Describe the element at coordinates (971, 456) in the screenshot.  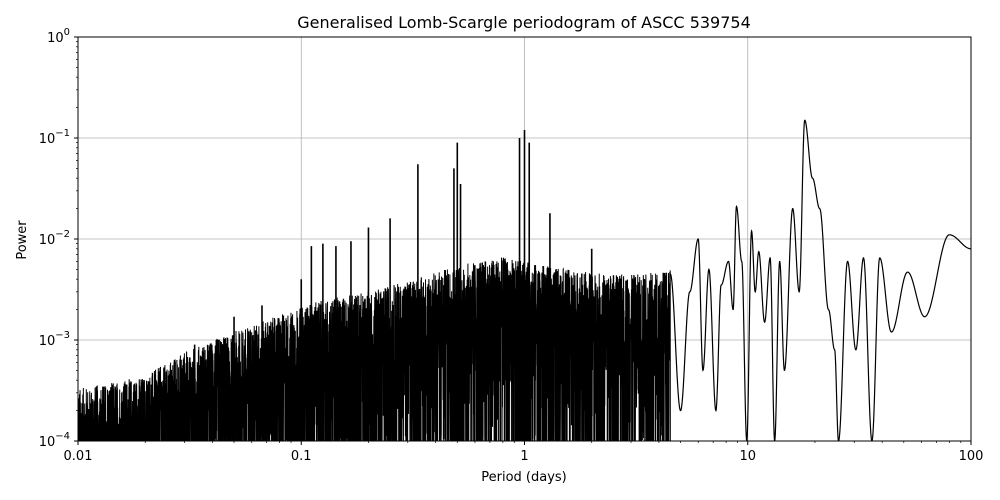
I see `x-tick-label: 100` at that location.